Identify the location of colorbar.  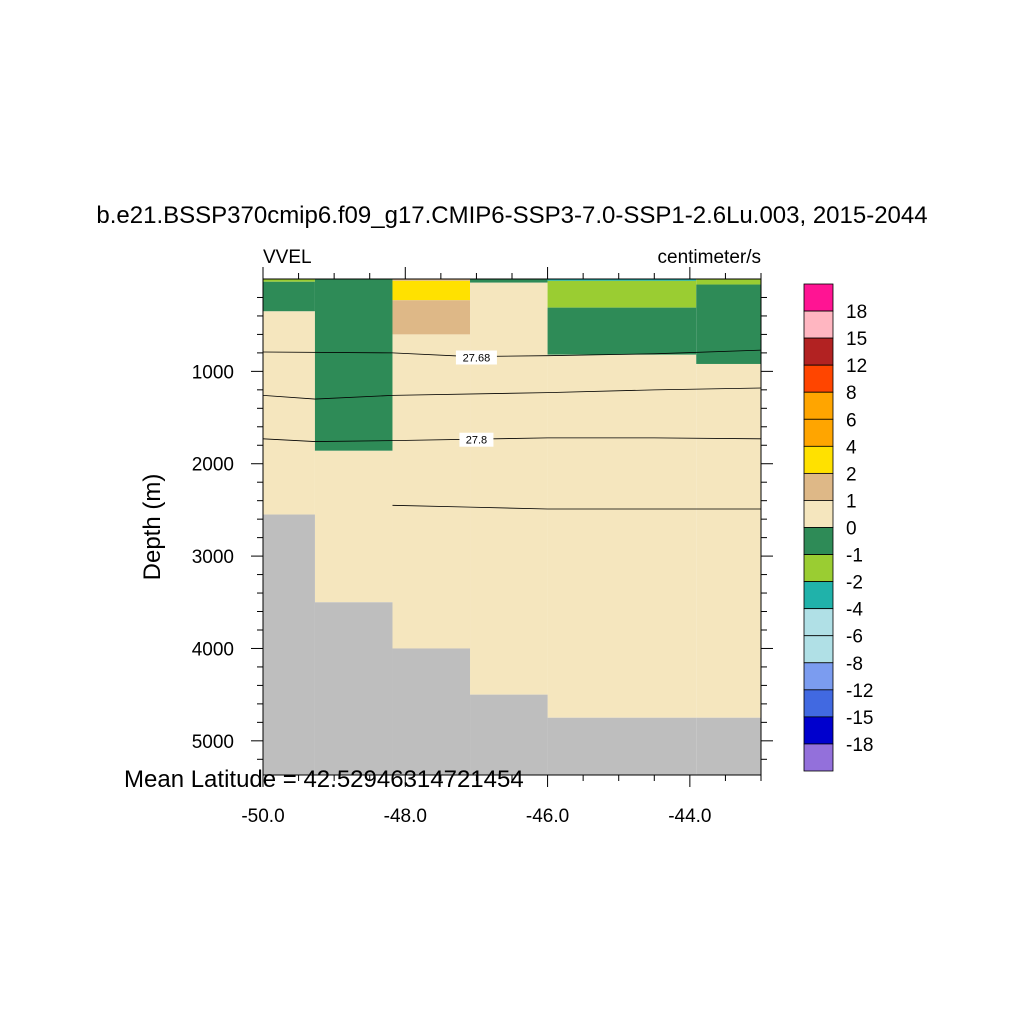
(818, 527).